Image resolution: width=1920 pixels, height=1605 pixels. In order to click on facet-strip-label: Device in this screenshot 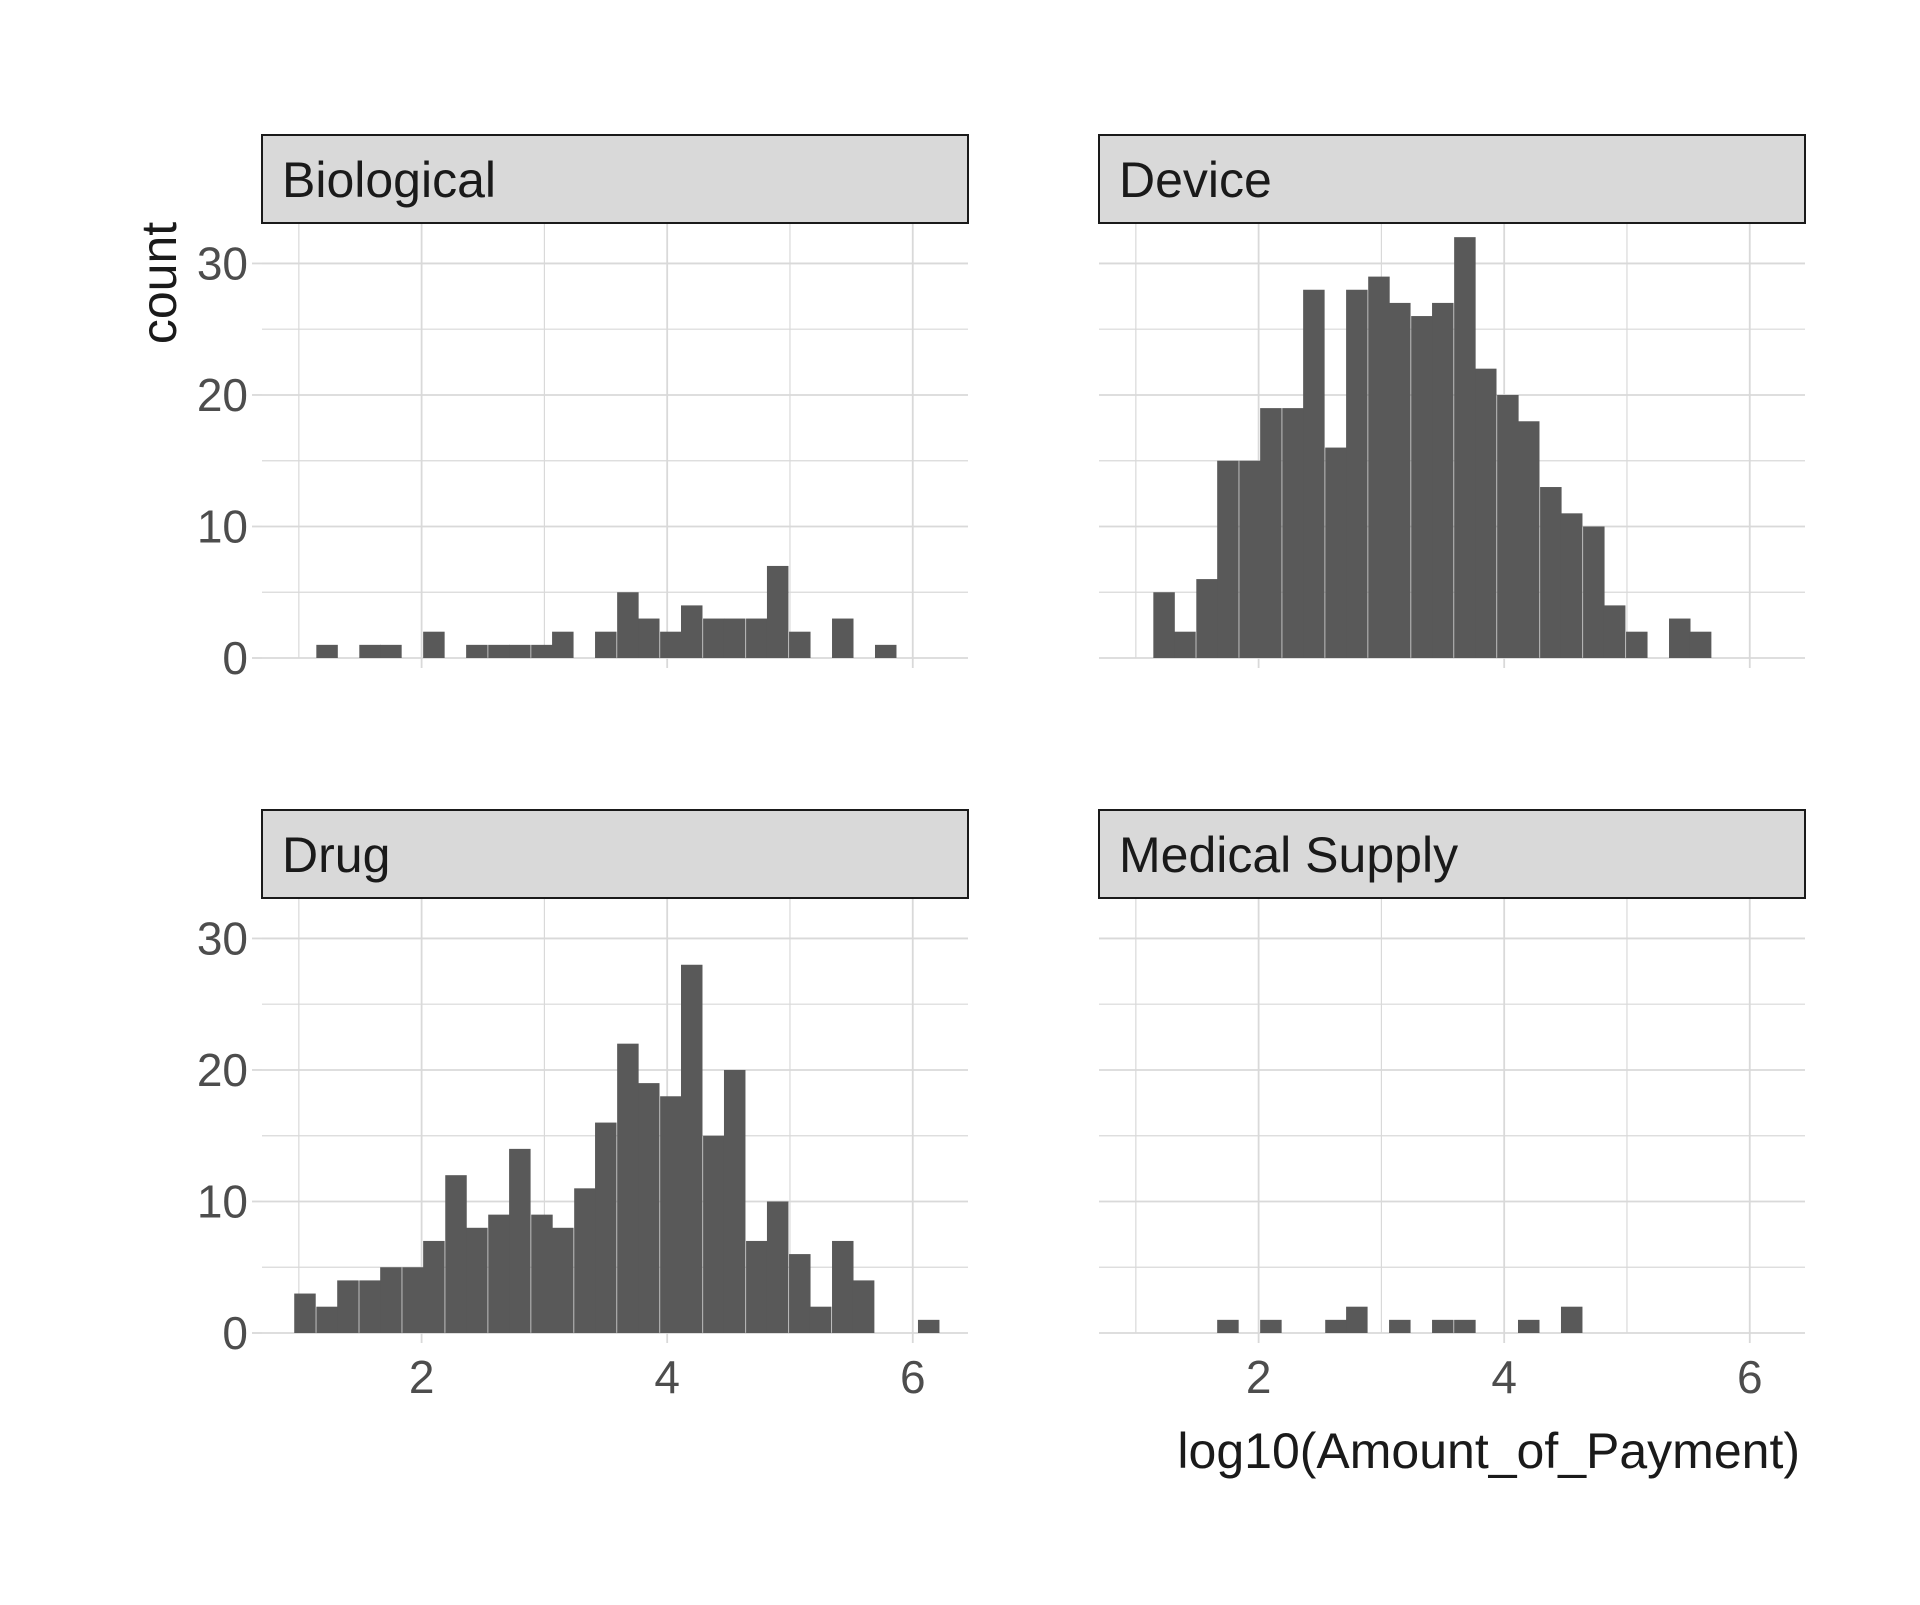, I will do `click(1195, 180)`.